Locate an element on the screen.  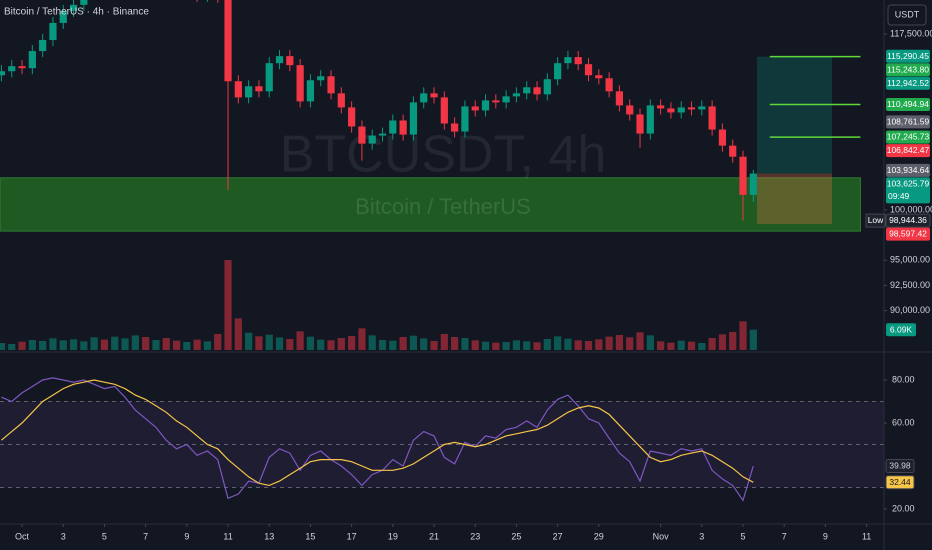
price-tag-label: 115,290.45 is located at coordinates (908, 56).